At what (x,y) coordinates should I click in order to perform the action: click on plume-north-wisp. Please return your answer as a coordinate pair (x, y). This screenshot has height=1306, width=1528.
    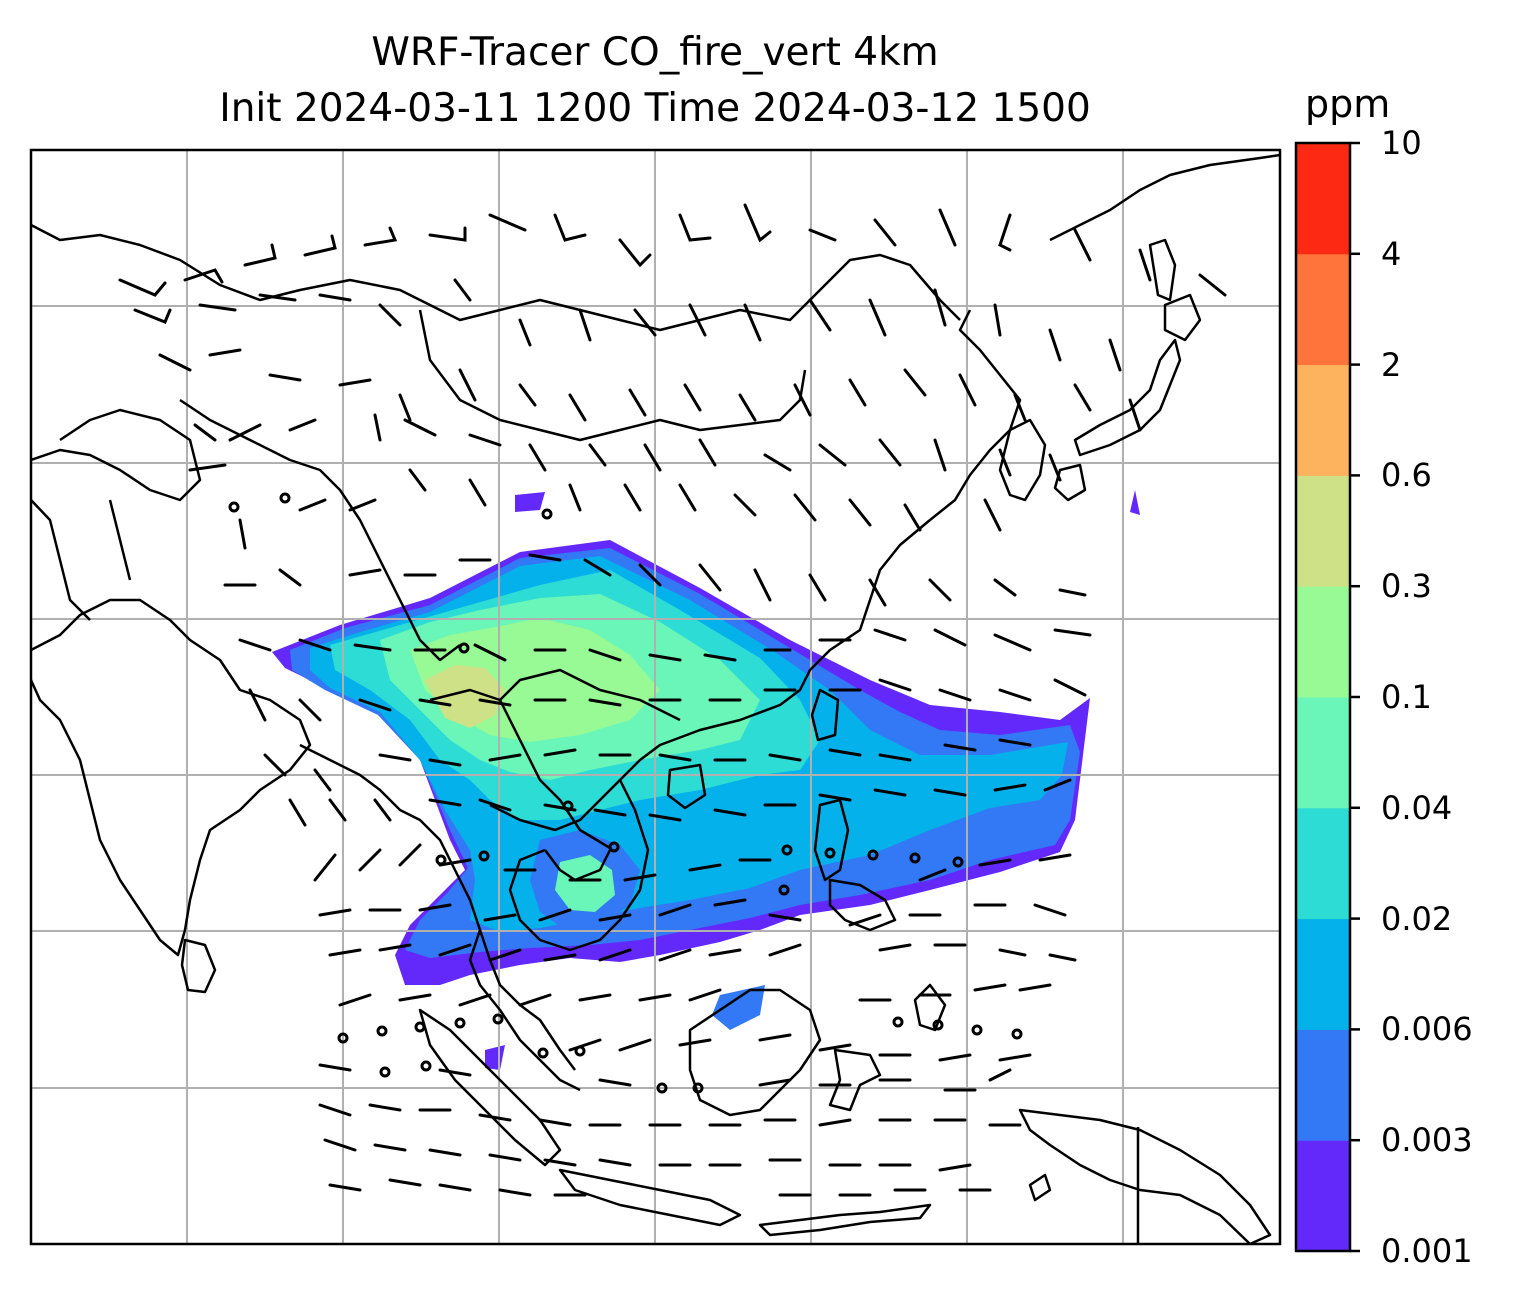
    Looking at the image, I should click on (530, 502).